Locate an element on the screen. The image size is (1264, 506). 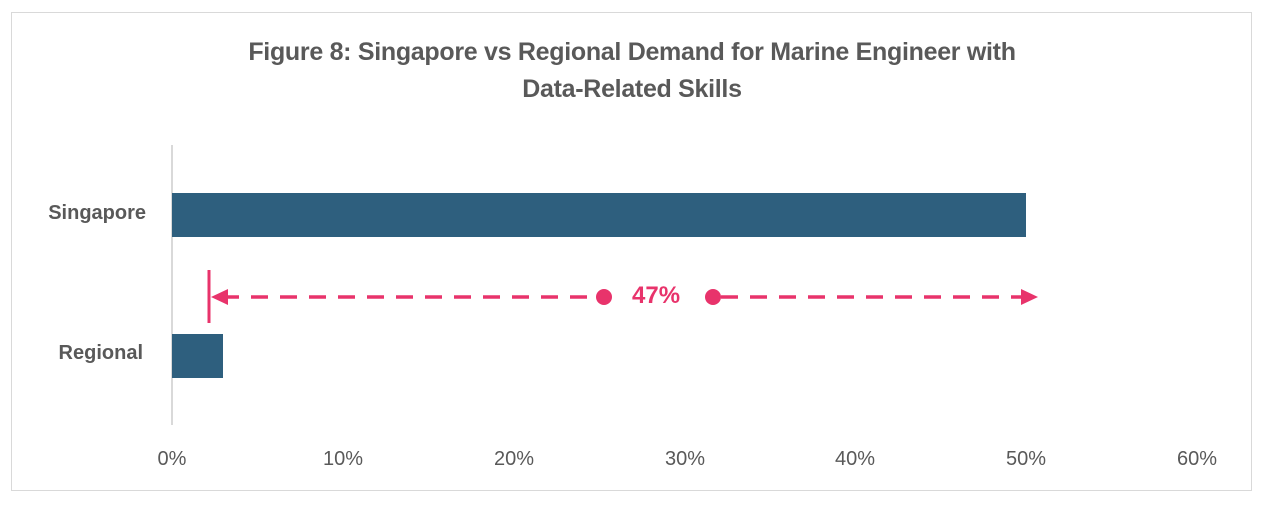
dot-right-icon is located at coordinates (713, 297).